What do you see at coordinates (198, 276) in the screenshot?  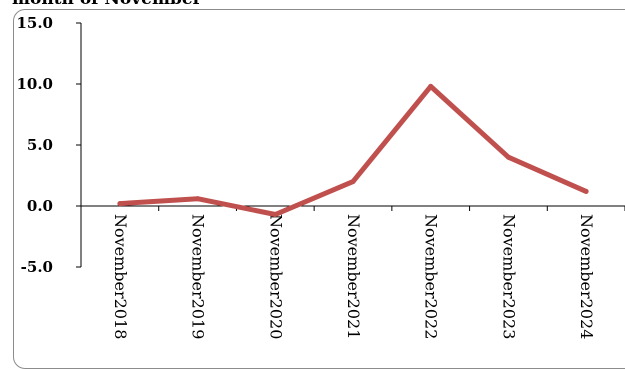 I see `x-tick-label: November2019` at bounding box center [198, 276].